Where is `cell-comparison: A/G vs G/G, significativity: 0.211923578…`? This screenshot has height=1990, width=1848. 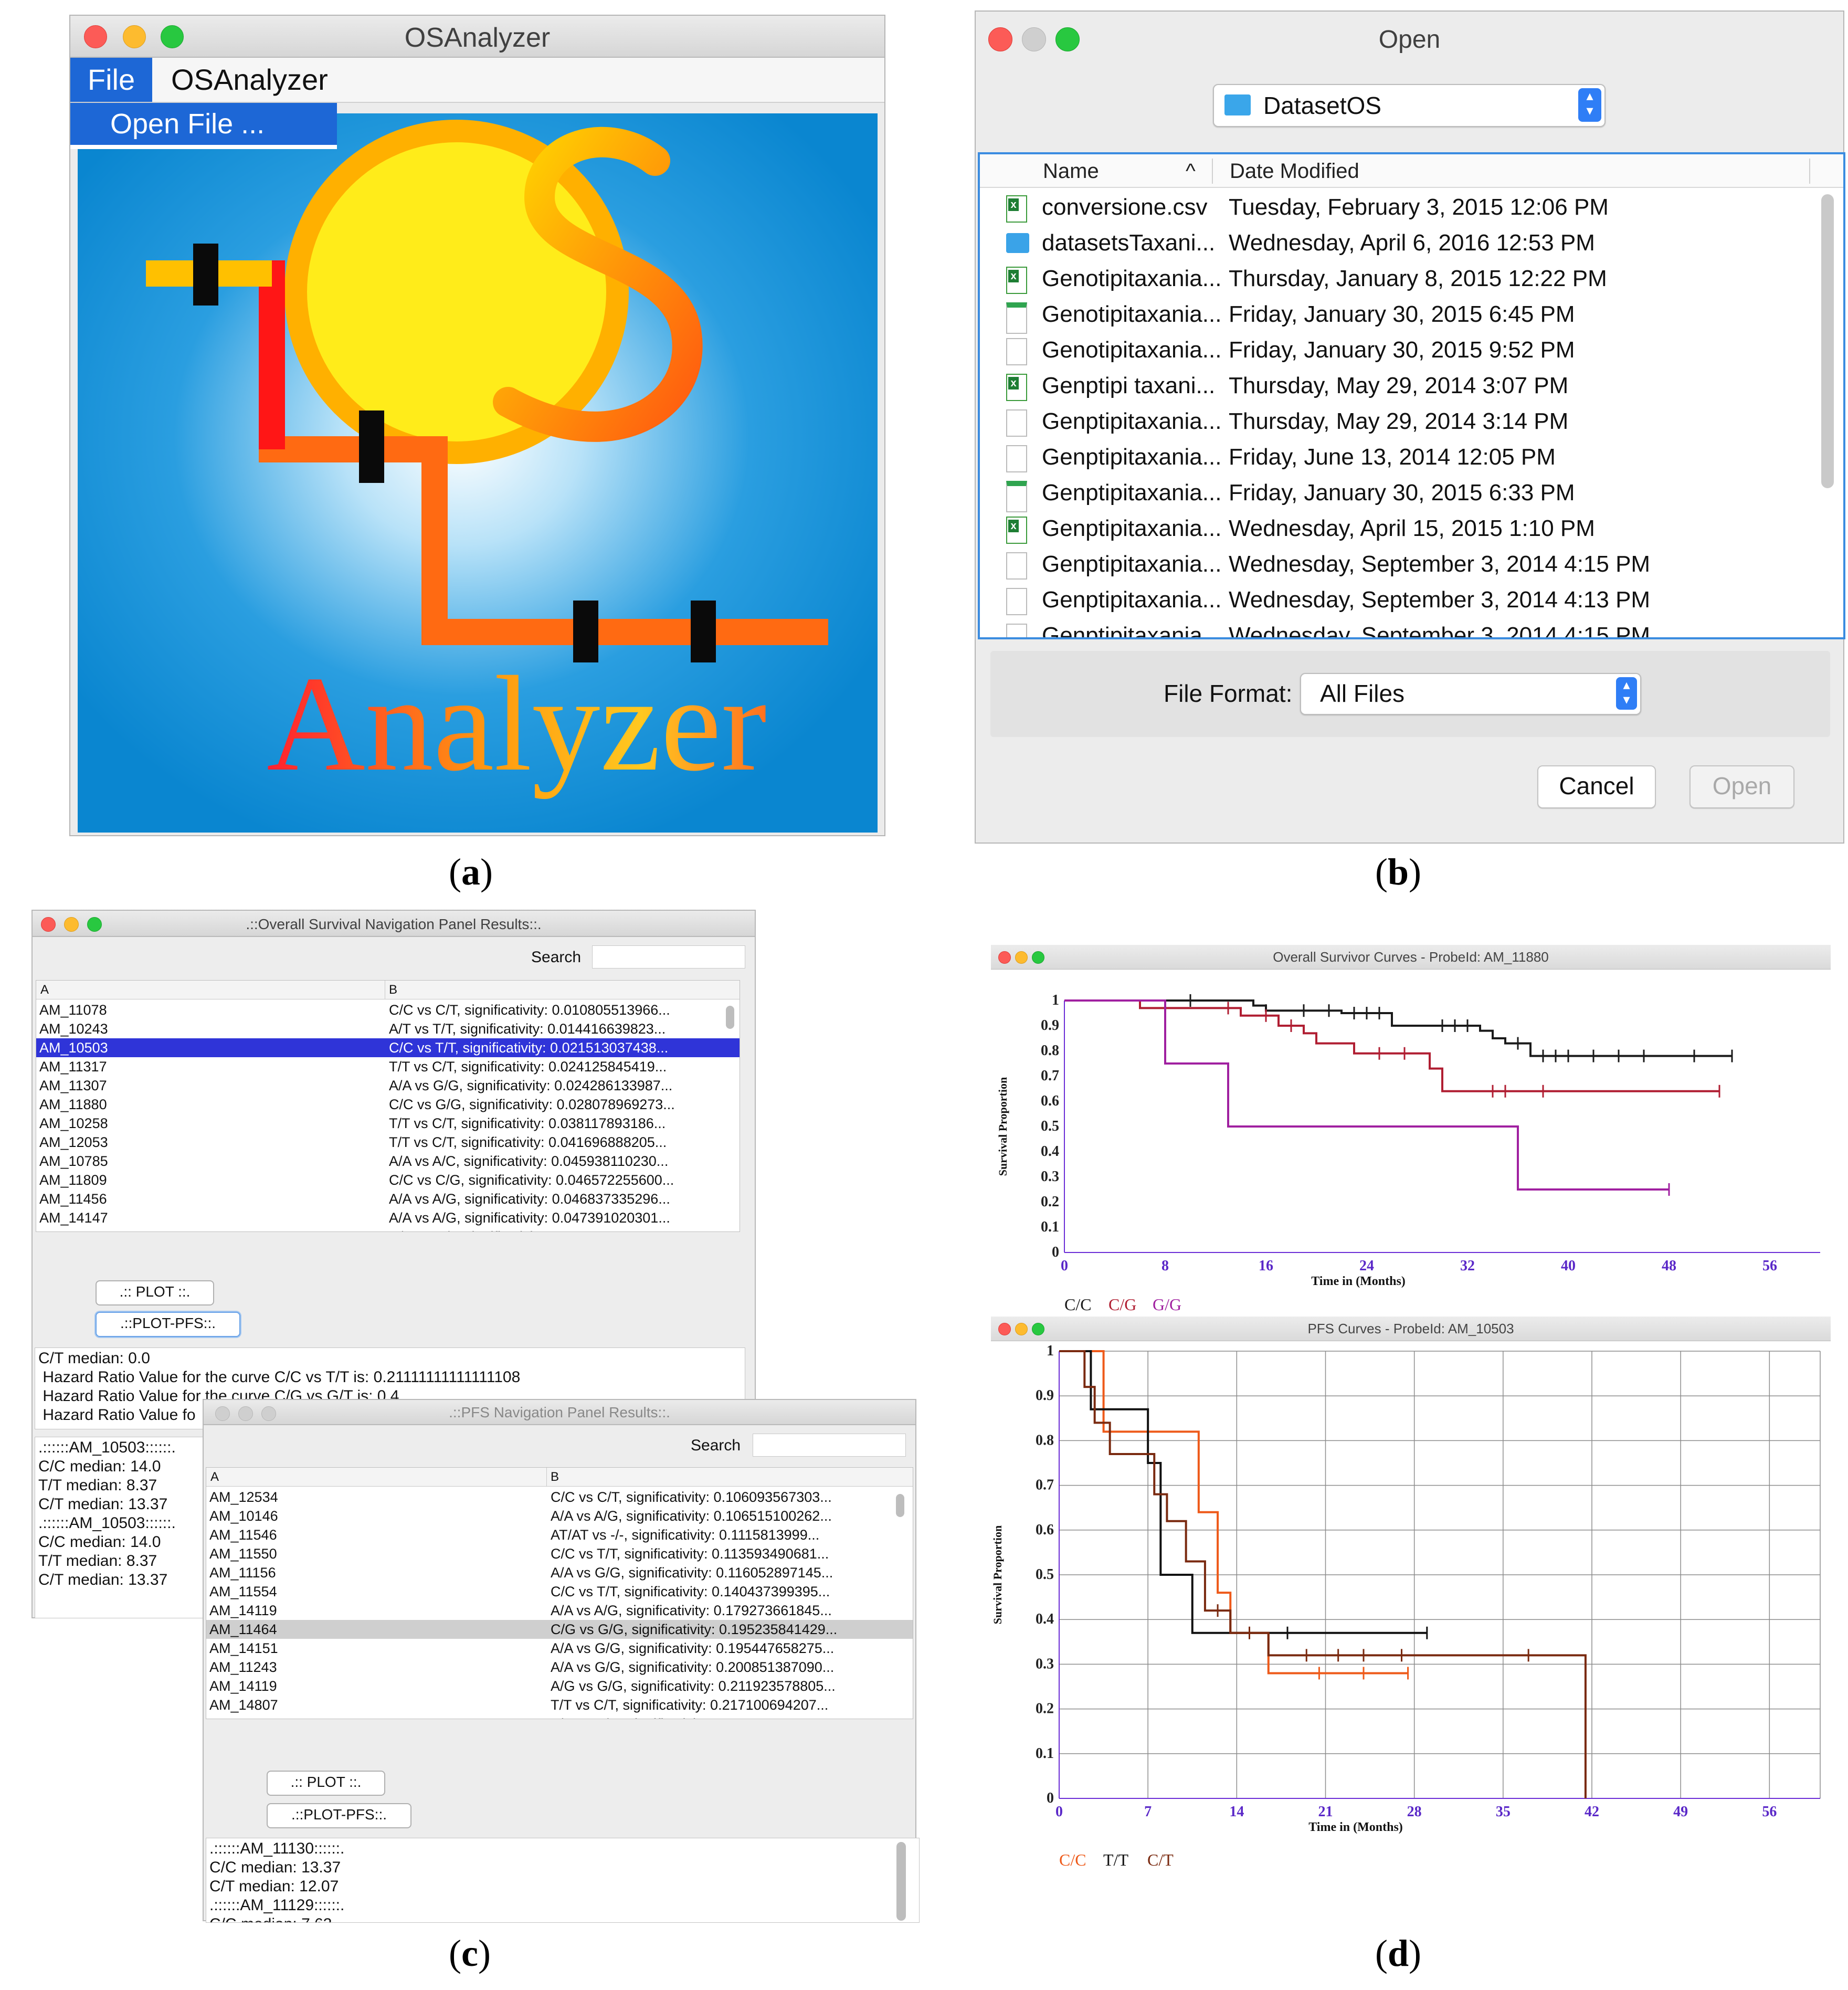
cell-comparison: A/G vs G/G, significativity: 0.211923578… is located at coordinates (693, 1686).